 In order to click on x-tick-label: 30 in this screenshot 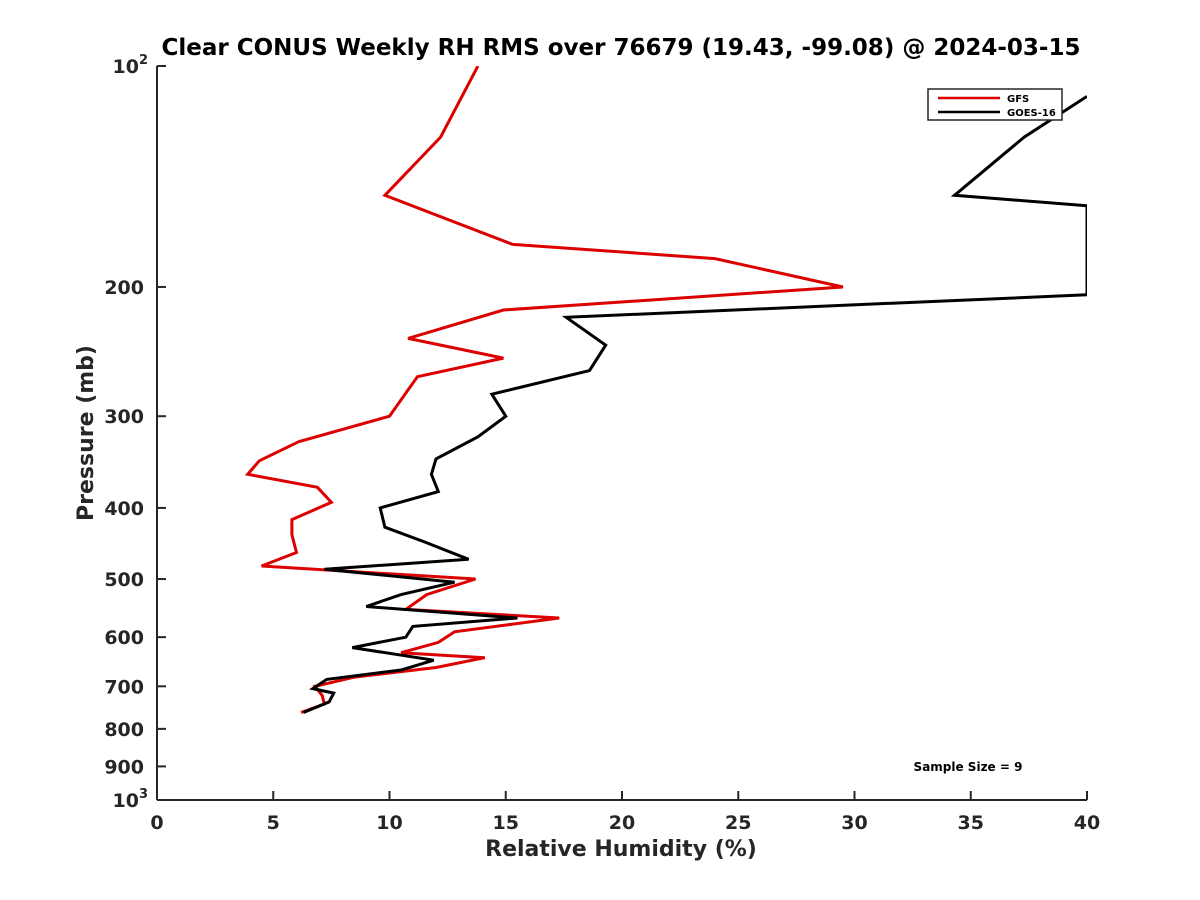, I will do `click(854, 823)`.